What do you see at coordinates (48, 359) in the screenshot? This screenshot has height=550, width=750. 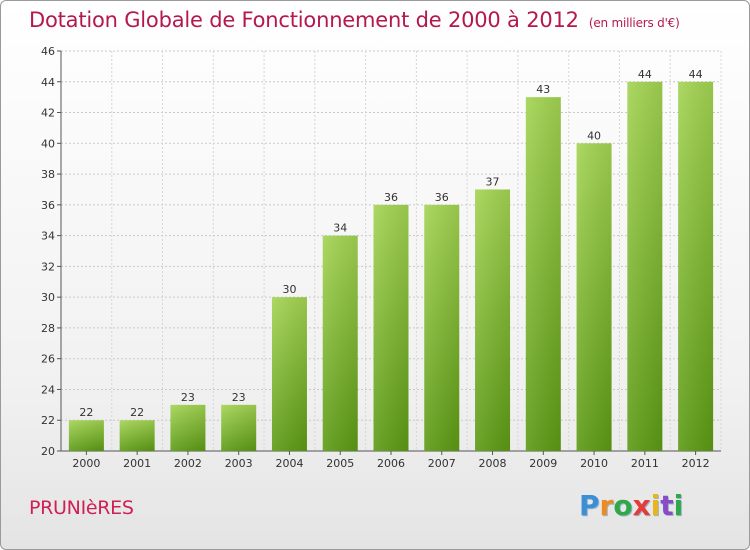 I see `y-tick-label: 26` at bounding box center [48, 359].